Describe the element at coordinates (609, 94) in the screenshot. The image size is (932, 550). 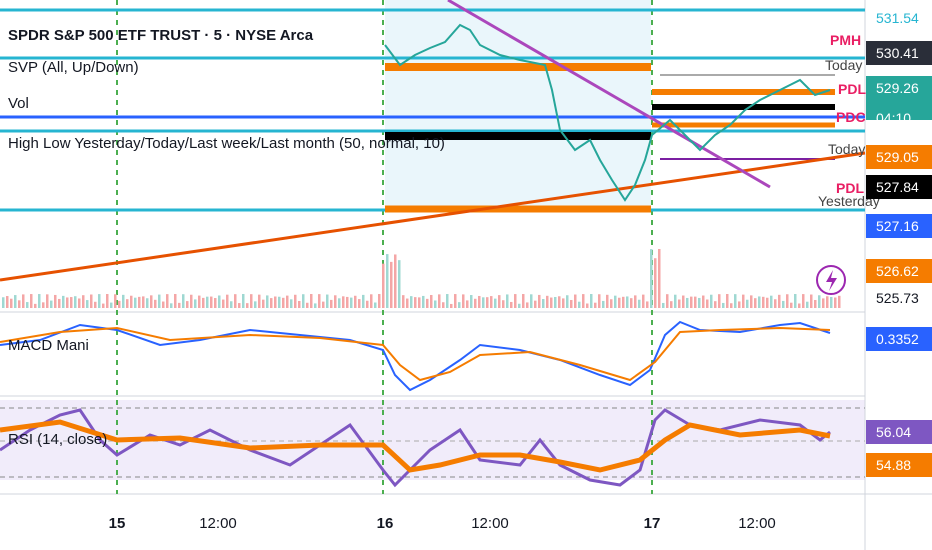
I see `trend-line` at that location.